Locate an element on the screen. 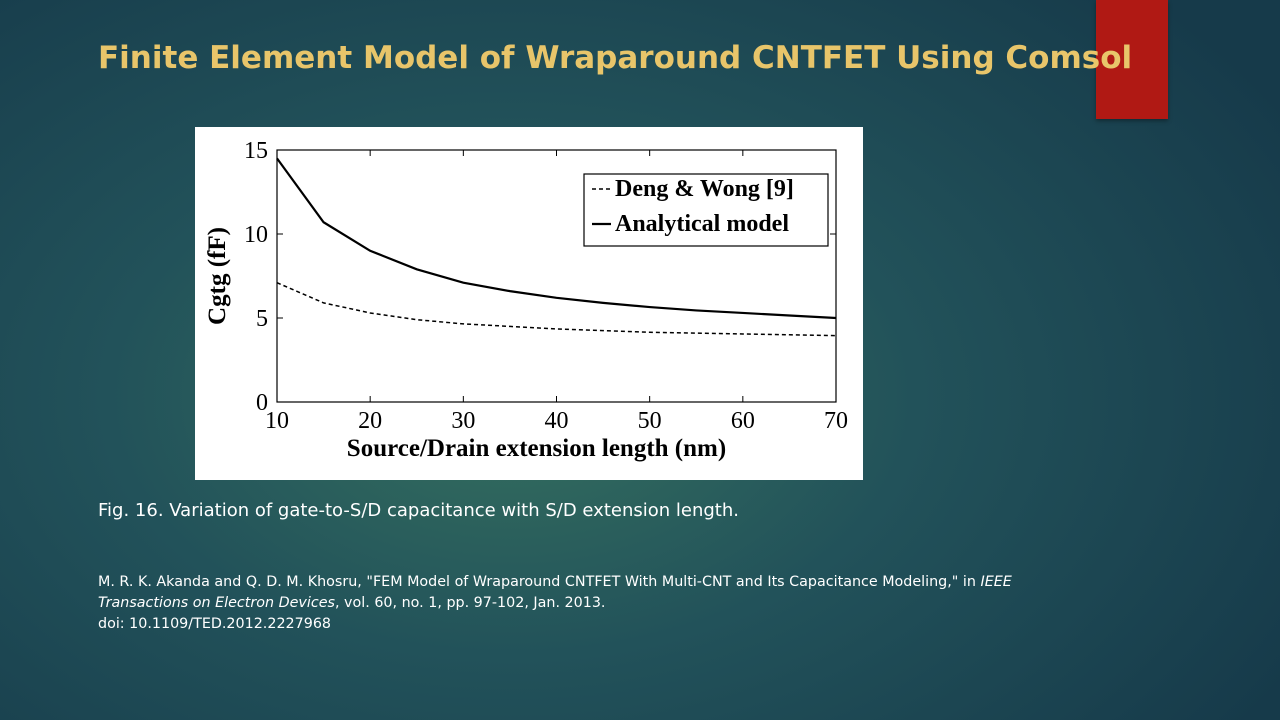  legend-label: Deng & Wong [9] is located at coordinates (704, 189).